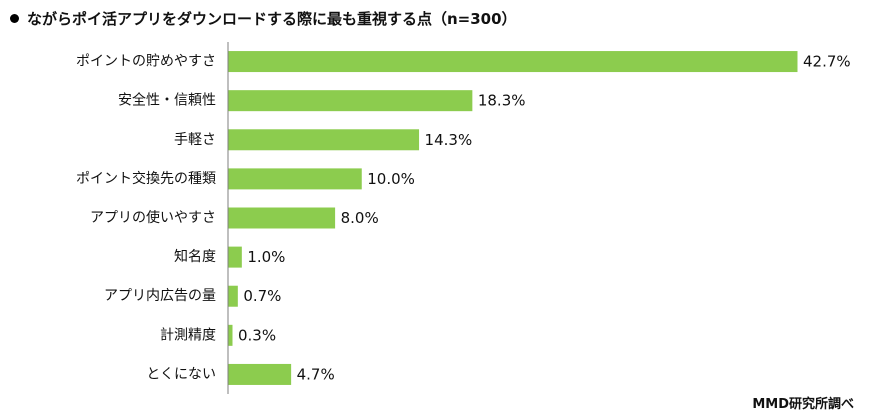 The width and height of the screenshot is (872, 416). I want to click on value-label: 0.3%, so click(257, 335).